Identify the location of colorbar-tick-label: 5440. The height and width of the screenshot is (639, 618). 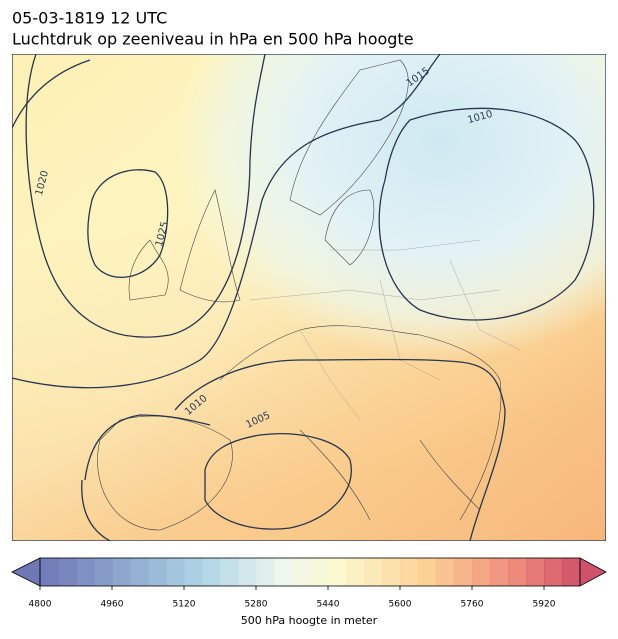
(328, 605).